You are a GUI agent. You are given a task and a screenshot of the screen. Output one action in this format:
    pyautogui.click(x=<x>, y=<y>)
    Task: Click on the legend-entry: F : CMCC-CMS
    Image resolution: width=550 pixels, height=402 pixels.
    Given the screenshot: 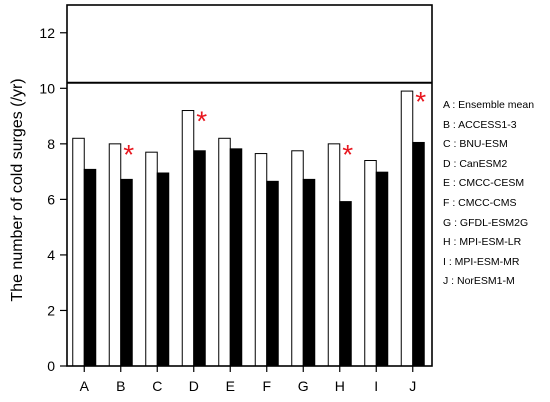 What is the action you would take?
    pyautogui.click(x=480, y=202)
    